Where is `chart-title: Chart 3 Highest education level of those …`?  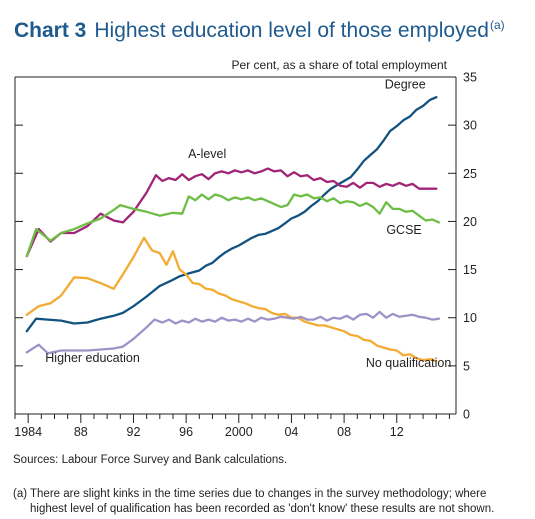 chart-title: Chart 3 Highest education level of those … is located at coordinates (259, 30).